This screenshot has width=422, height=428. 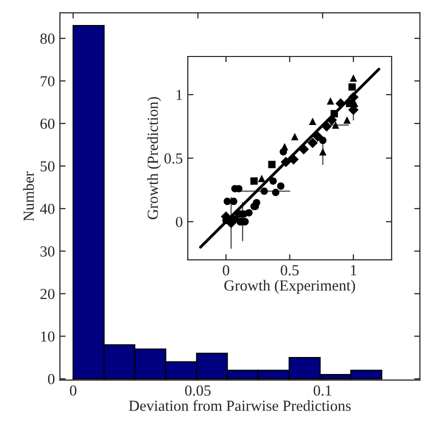 I want to click on y-tick-label: 50, so click(x=47, y=166).